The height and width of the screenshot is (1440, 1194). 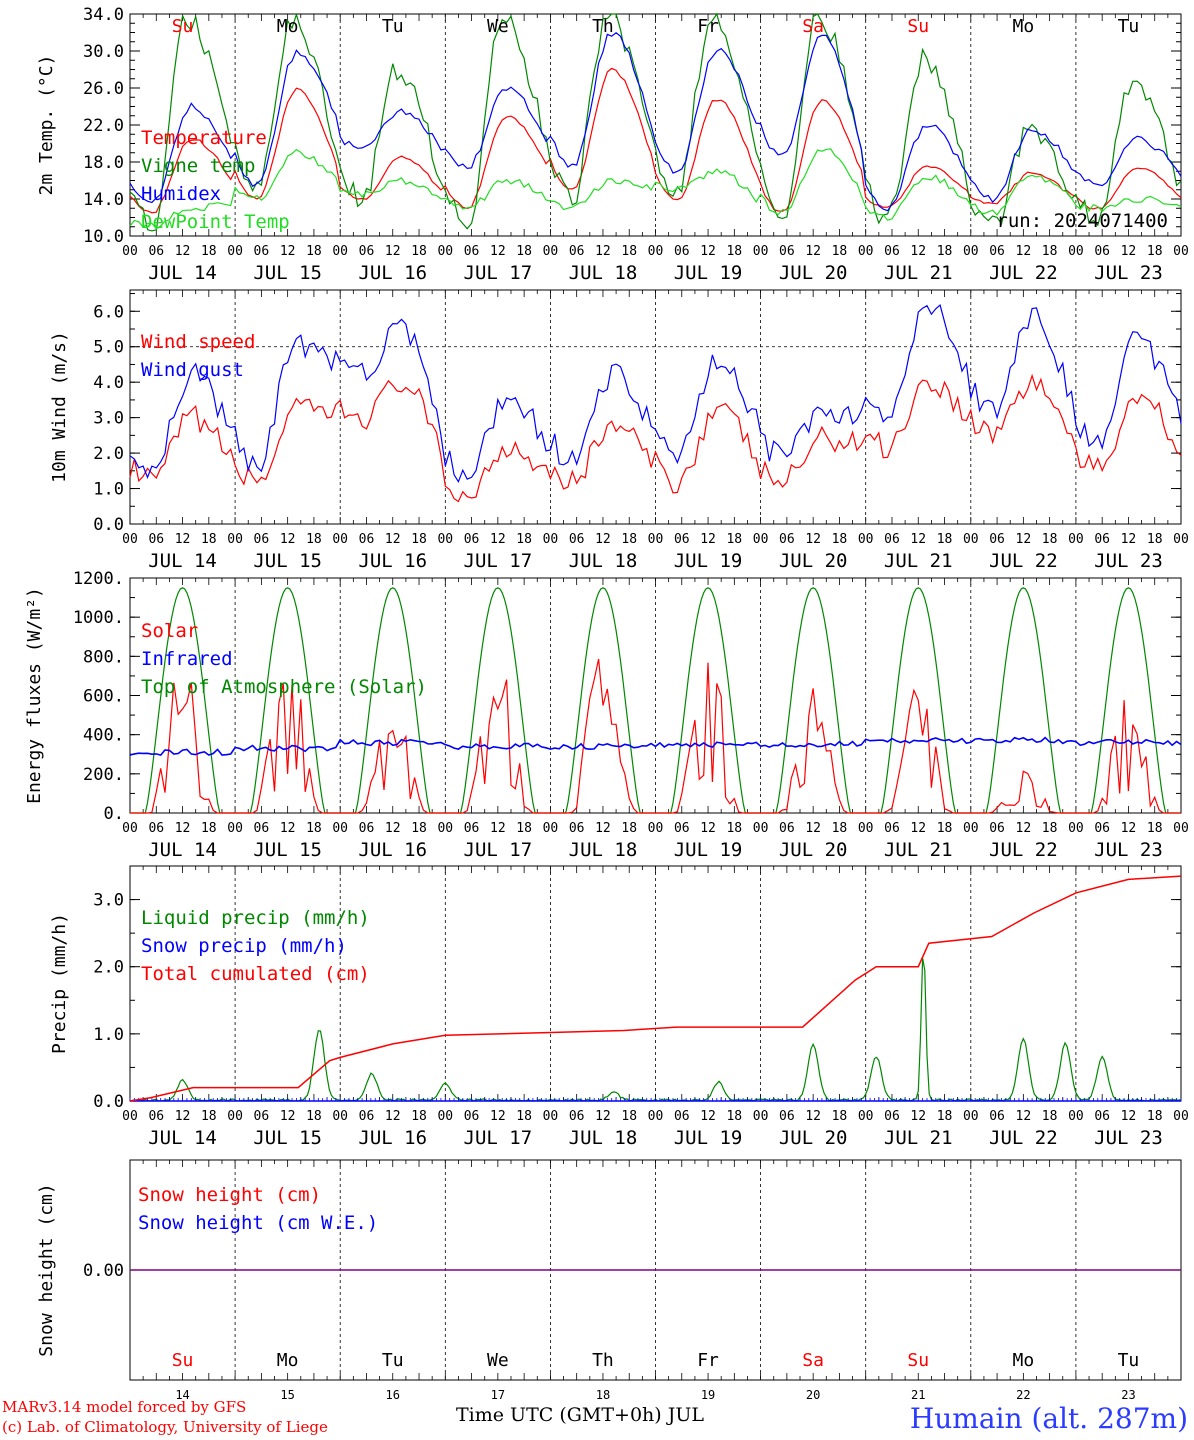 What do you see at coordinates (103, 126) in the screenshot?
I see `y-tick-label: 22.0` at bounding box center [103, 126].